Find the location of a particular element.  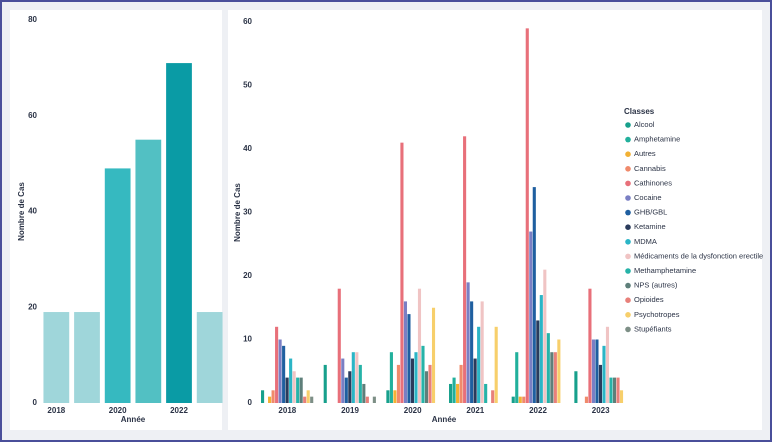

legend-label: NPS (autres) is located at coordinates (656, 285).